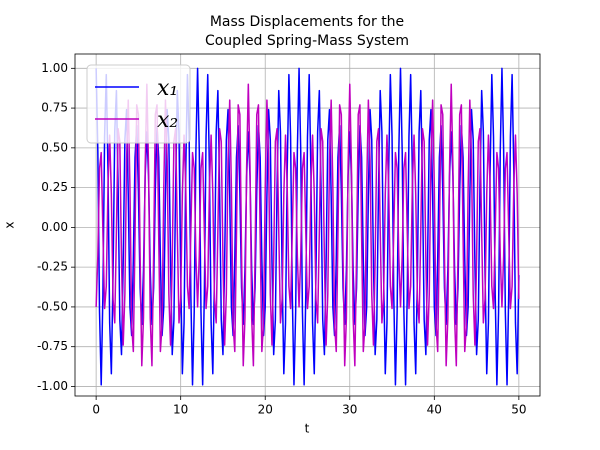  Describe the element at coordinates (307, 41) in the screenshot. I see `chart-title: Coupled Spring-Mass System` at that location.